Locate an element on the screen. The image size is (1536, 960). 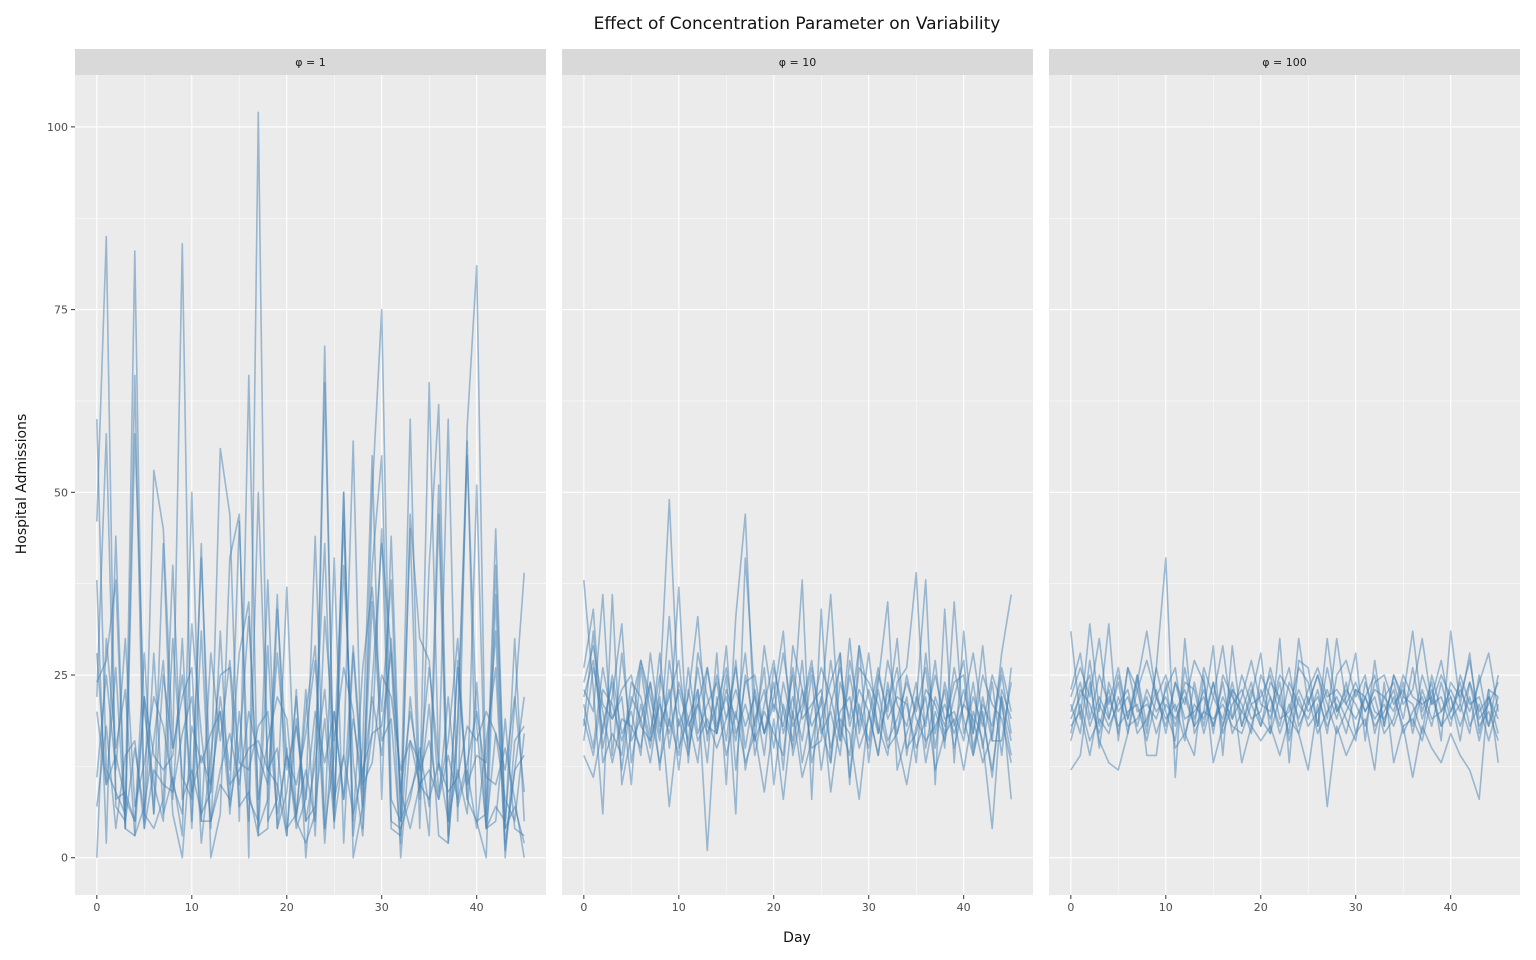
y-tick-label: 75 is located at coordinates (61, 310).